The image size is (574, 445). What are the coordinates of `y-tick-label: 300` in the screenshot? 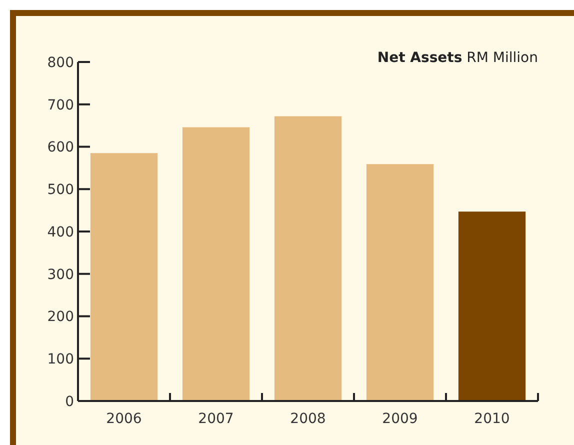 It's located at (60, 274).